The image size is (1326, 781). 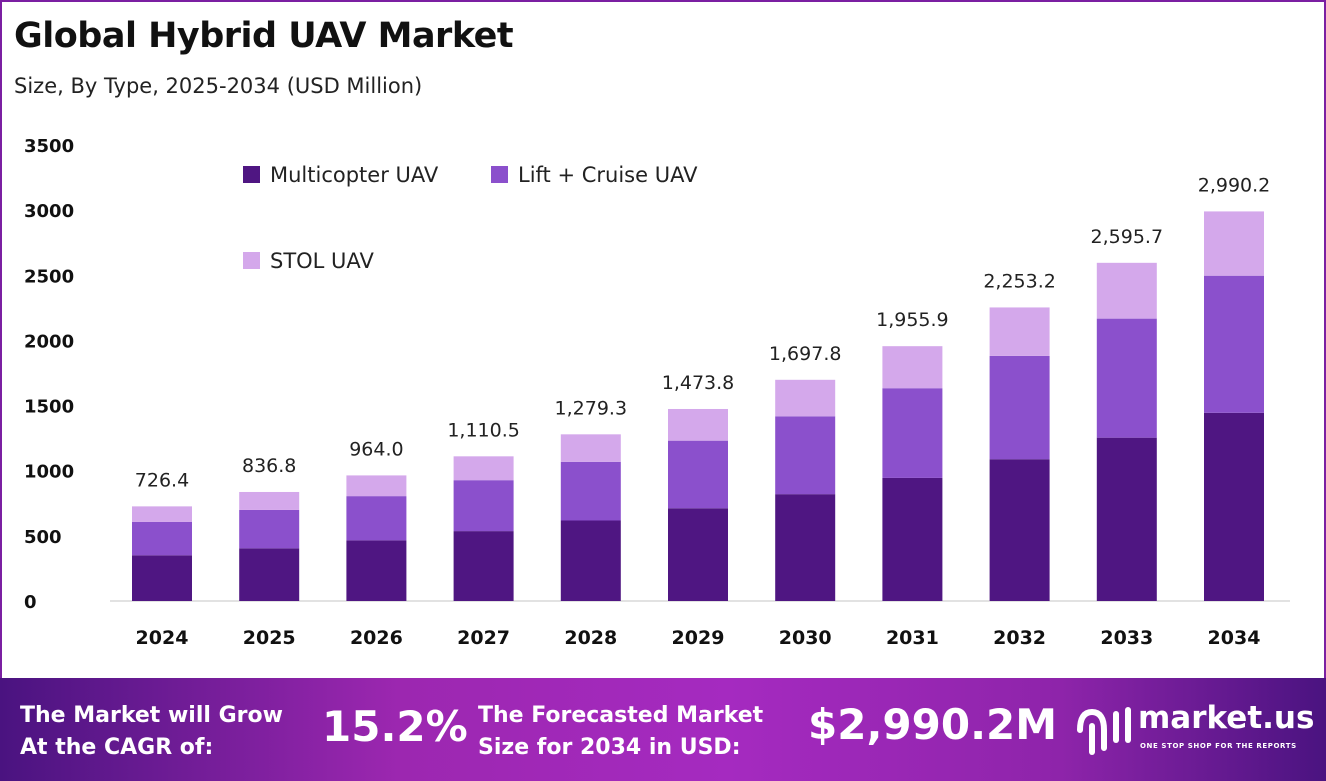 I want to click on x-tick-label: 2034, so click(x=1234, y=638).